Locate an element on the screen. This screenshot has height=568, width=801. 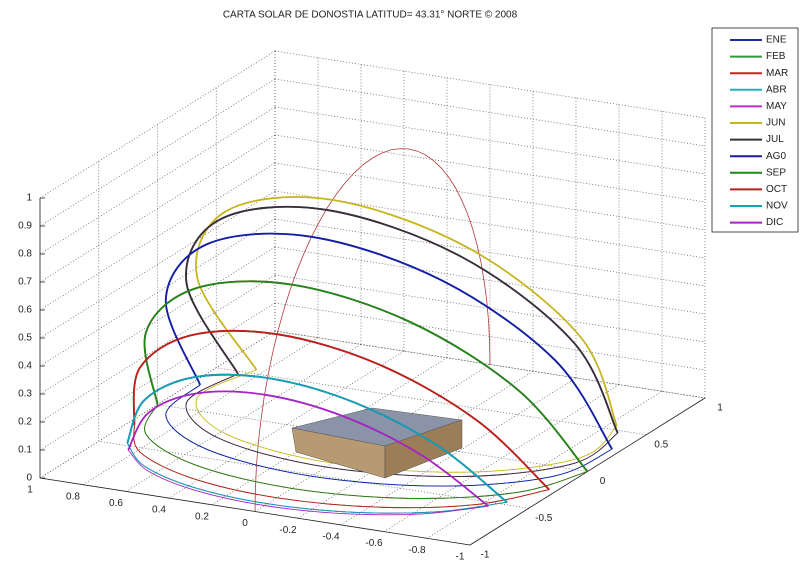
y-tick-label: 0.5 is located at coordinates (661, 444).